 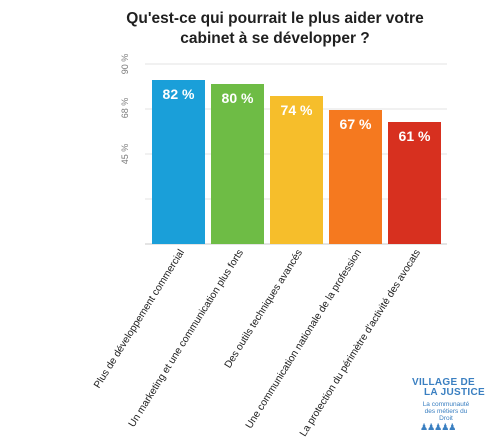 I want to click on value-labels: 82 % 80 % 74 % 67 % 61 %, so click(x=297, y=115).